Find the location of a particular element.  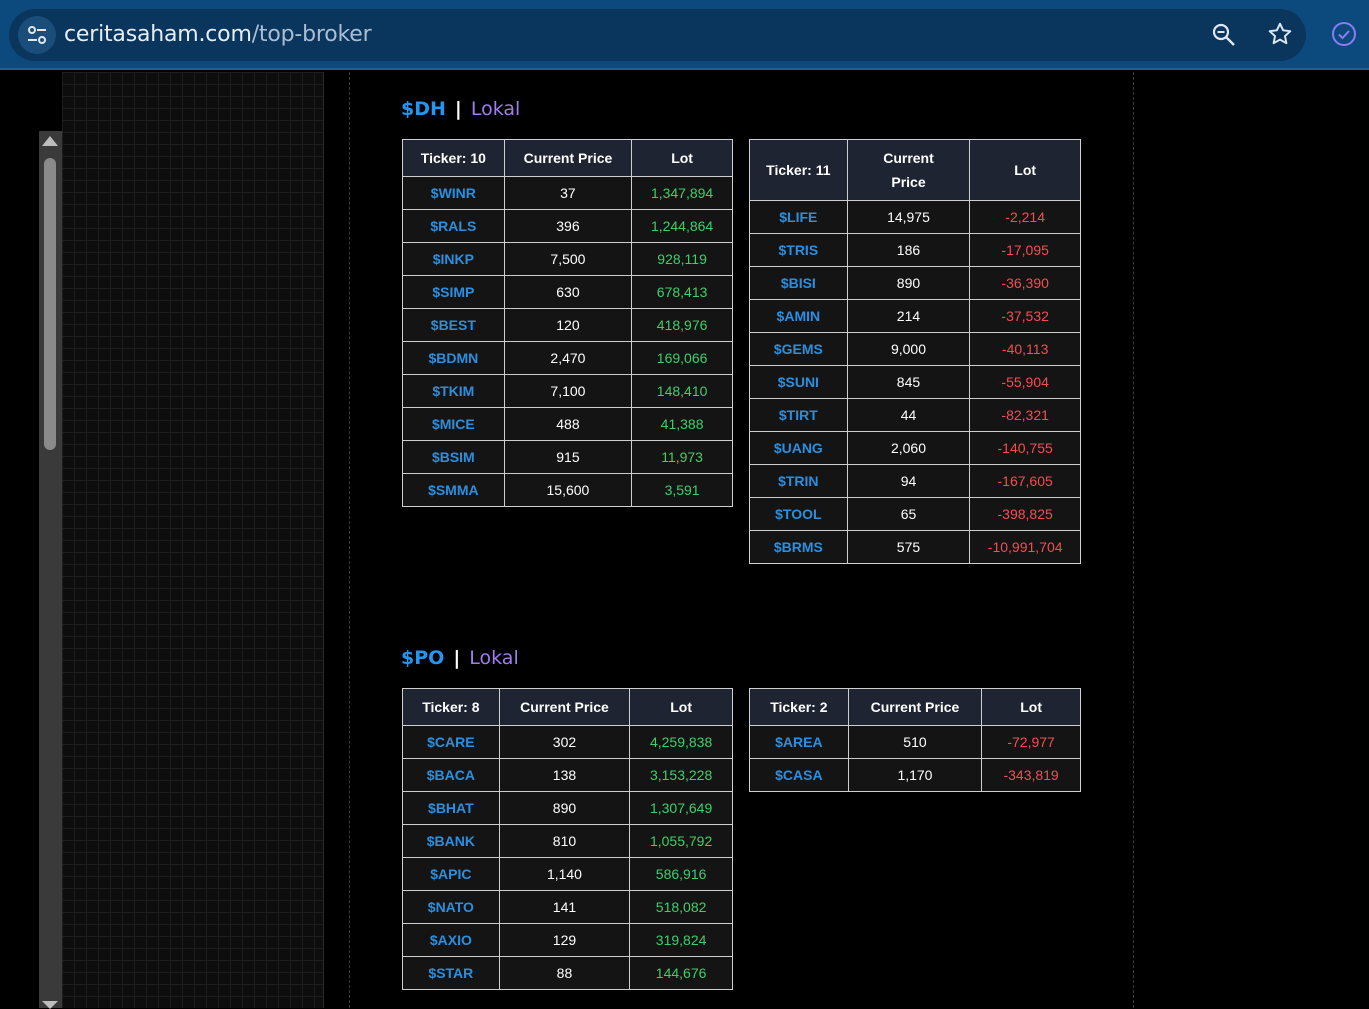

url-text: ceritasaham.com/top-broker is located at coordinates (218, 34).